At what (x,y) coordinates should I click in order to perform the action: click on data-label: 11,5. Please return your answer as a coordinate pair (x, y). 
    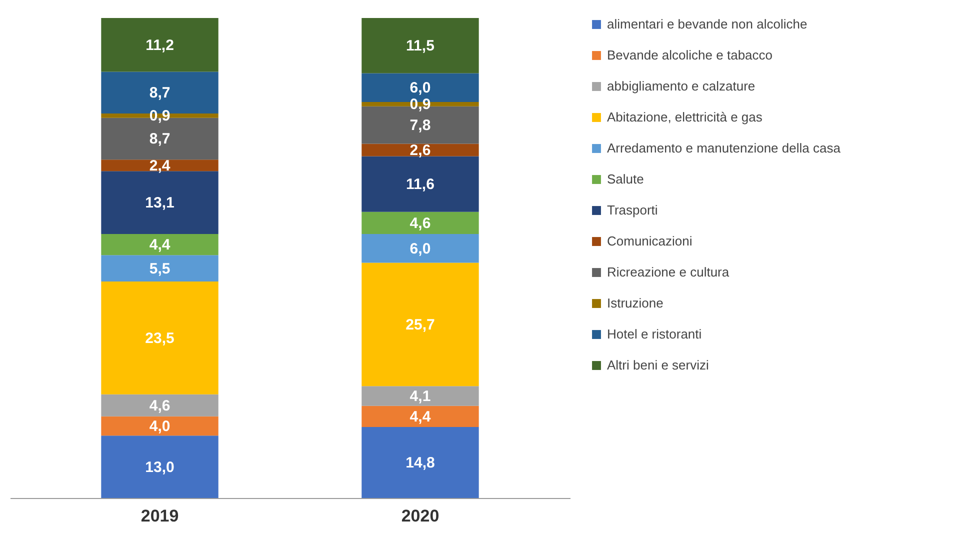
    Looking at the image, I should click on (420, 46).